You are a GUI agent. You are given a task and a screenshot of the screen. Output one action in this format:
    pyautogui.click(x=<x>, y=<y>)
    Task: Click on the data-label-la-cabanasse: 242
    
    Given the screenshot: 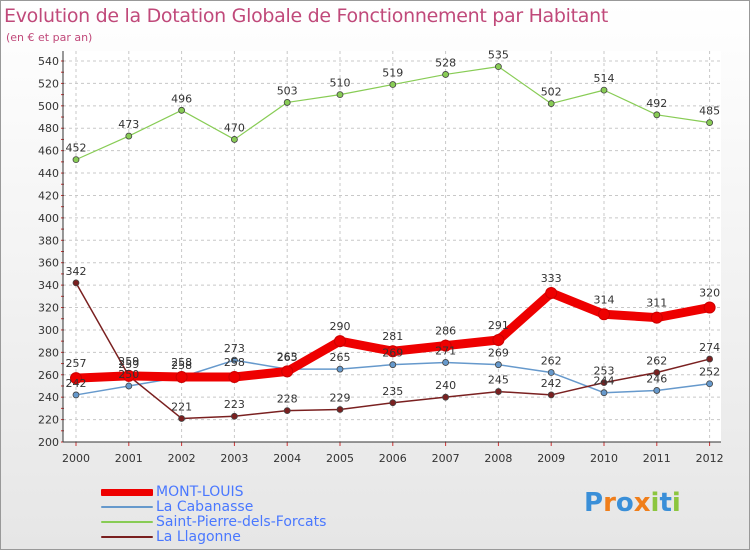 What is the action you would take?
    pyautogui.click(x=76, y=383)
    